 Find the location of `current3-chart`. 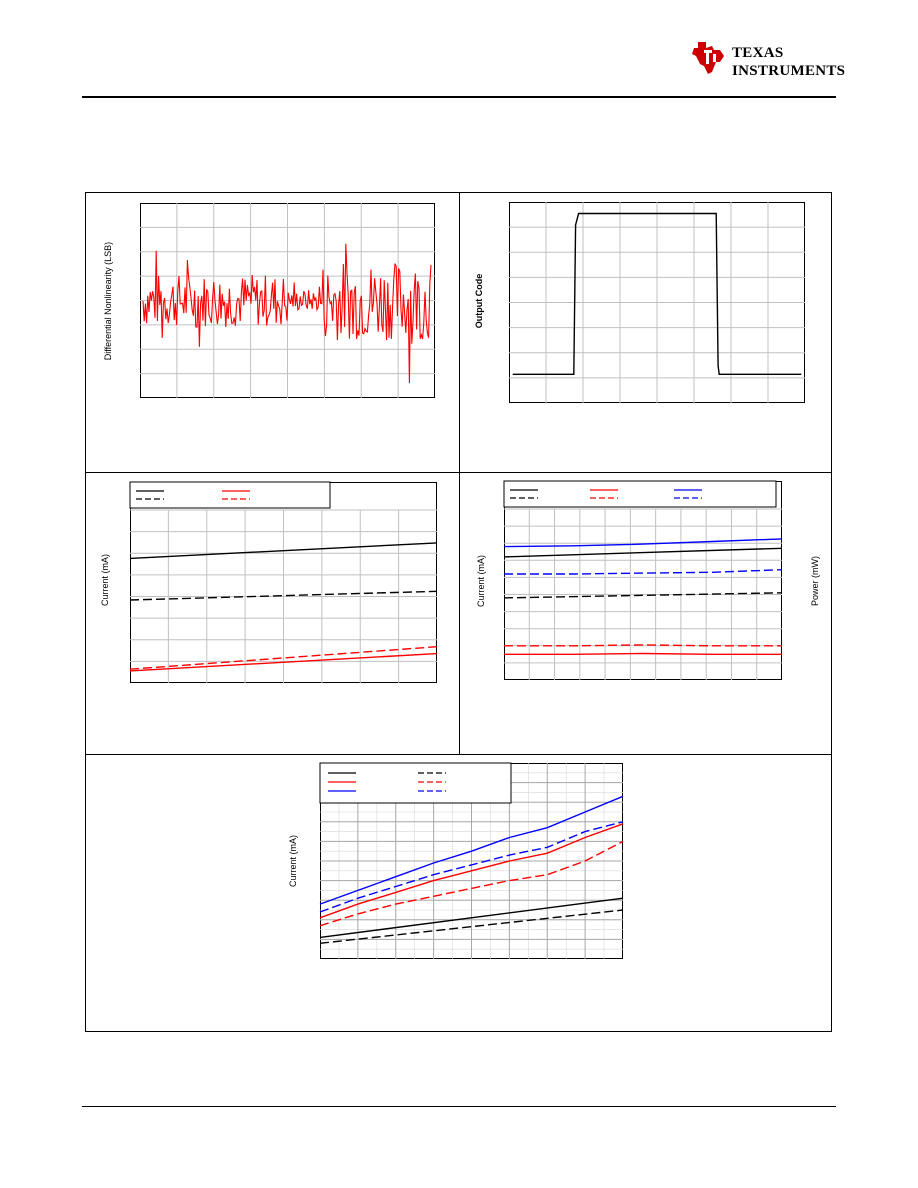

current3-chart is located at coordinates (471, 860).